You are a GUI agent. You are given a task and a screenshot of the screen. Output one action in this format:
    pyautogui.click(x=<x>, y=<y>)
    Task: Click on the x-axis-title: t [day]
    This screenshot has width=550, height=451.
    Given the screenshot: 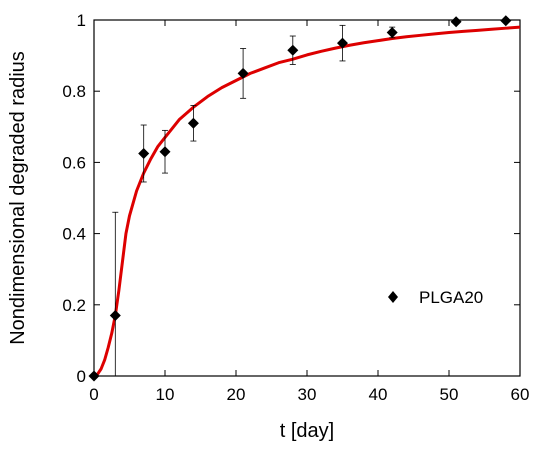 What is the action you would take?
    pyautogui.click(x=307, y=431)
    